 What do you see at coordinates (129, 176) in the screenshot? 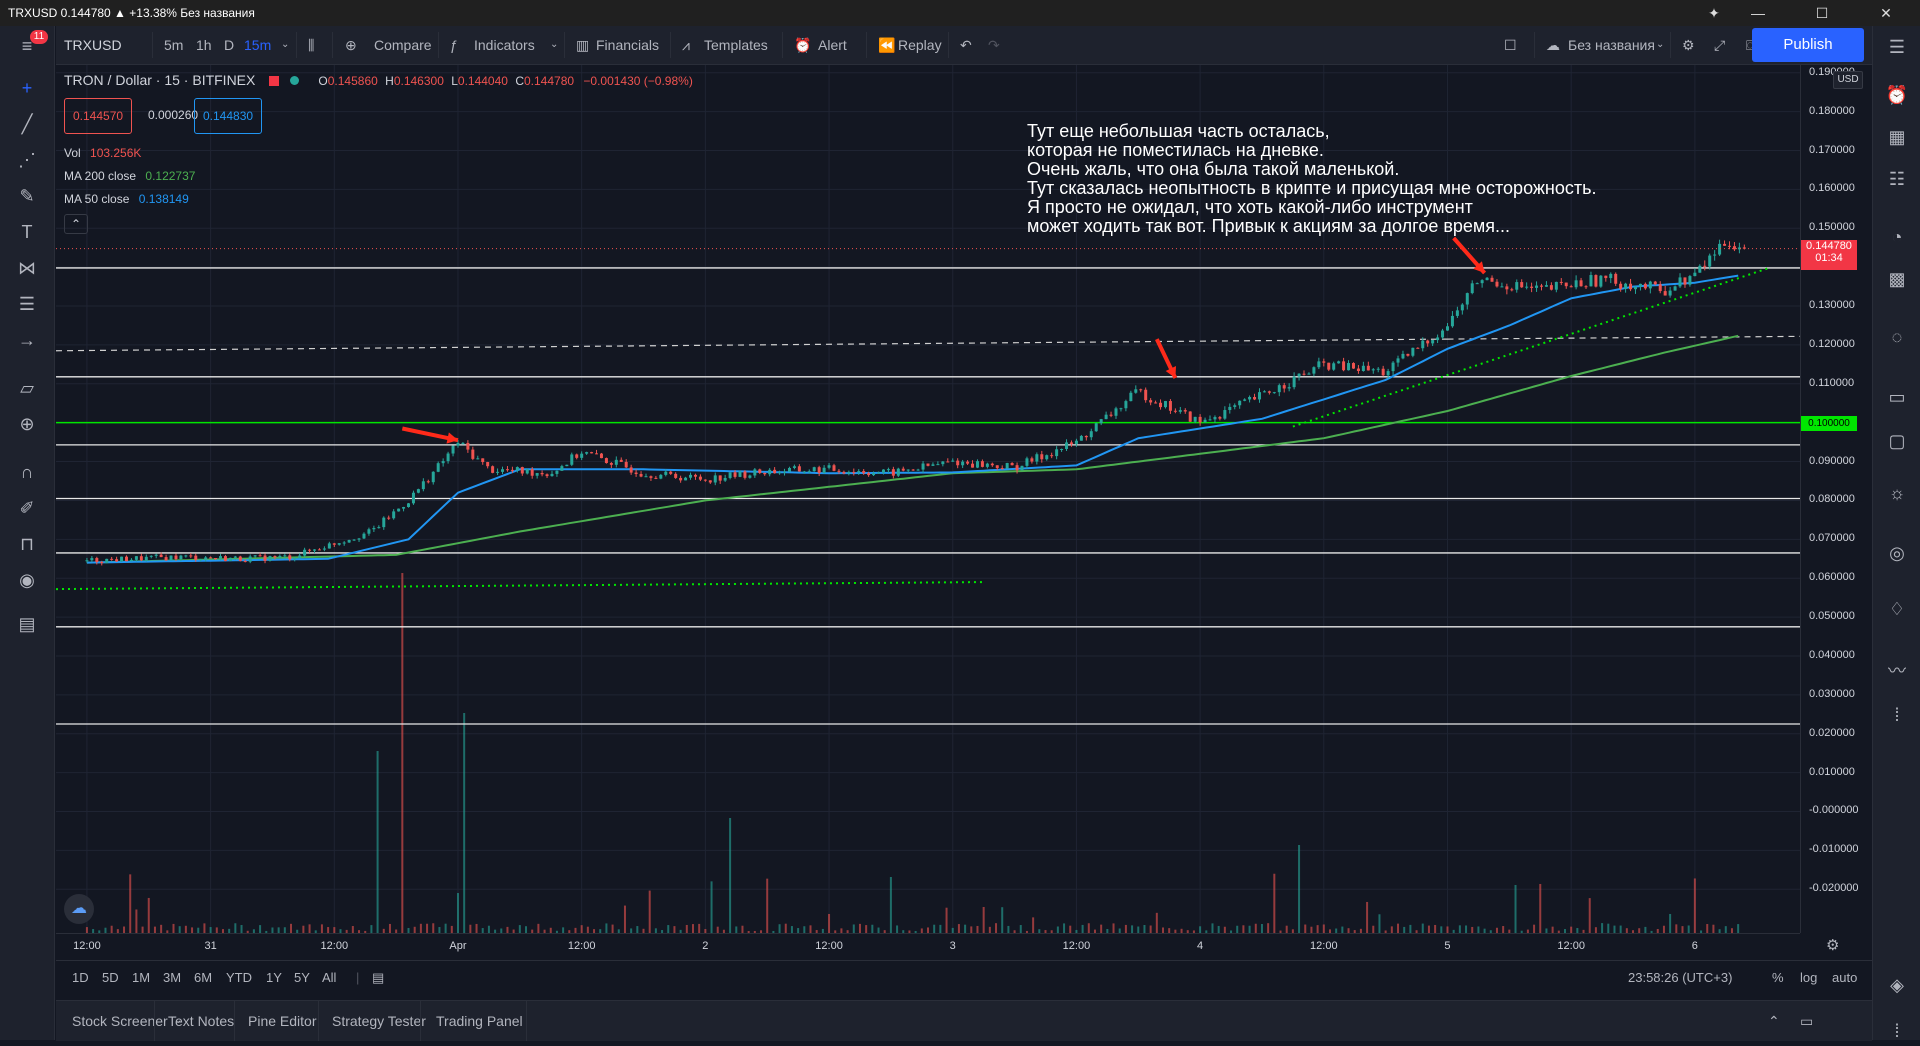
I see `ma200-legend: MA 200 close 0.122737` at bounding box center [129, 176].